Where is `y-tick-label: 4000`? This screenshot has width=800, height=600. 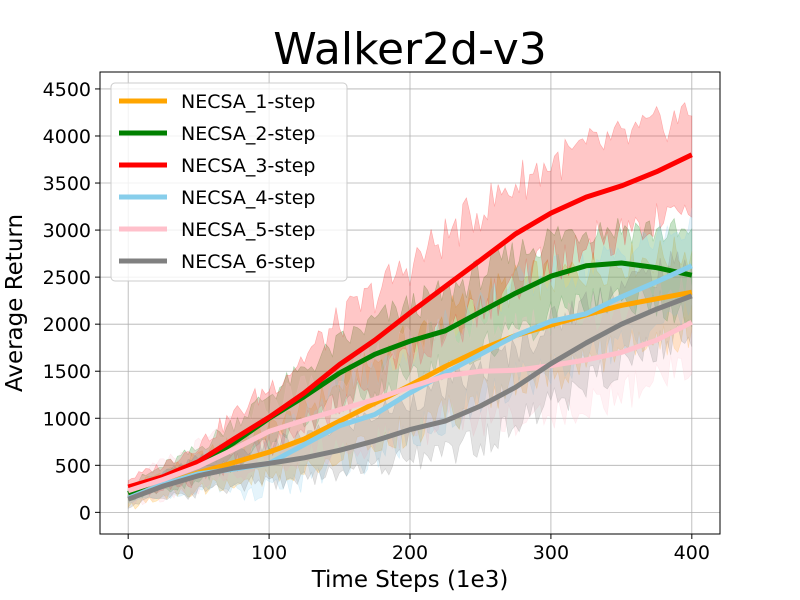 y-tick-label: 4000 is located at coordinates (67, 137).